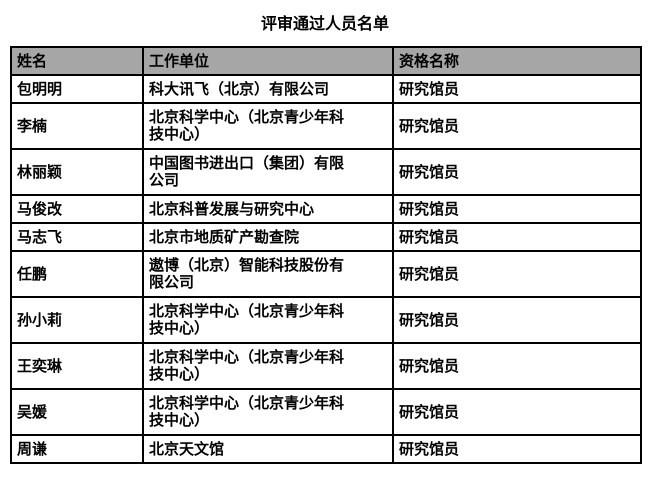 This screenshot has width=650, height=488. I want to click on table-row: 周谦 北京天文馆 研究馆员, so click(326, 449).